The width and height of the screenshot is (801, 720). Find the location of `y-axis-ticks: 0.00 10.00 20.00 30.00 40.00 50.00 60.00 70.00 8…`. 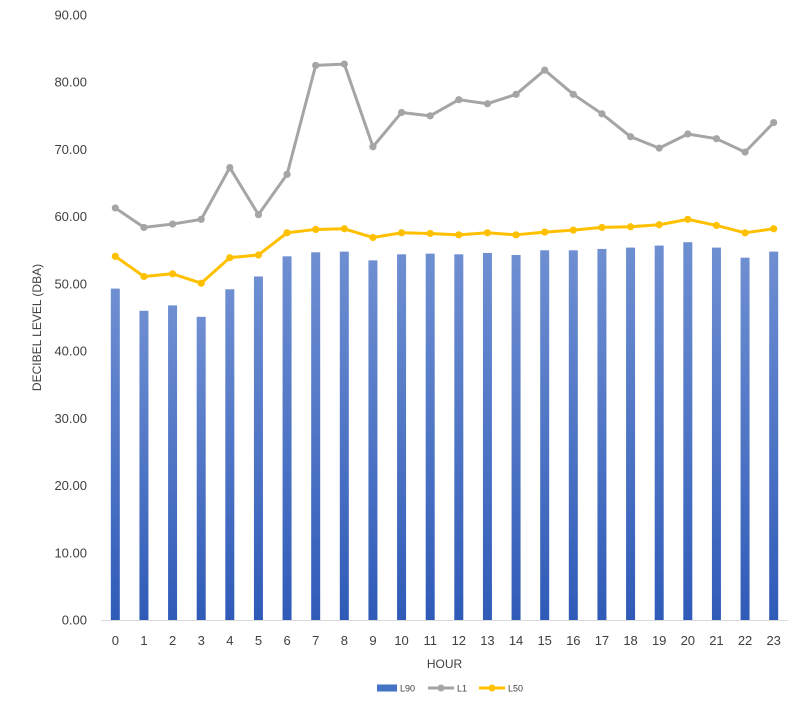

y-axis-ticks: 0.00 10.00 20.00 30.00 40.00 50.00 60.00 70.00 8… is located at coordinates (70, 318).